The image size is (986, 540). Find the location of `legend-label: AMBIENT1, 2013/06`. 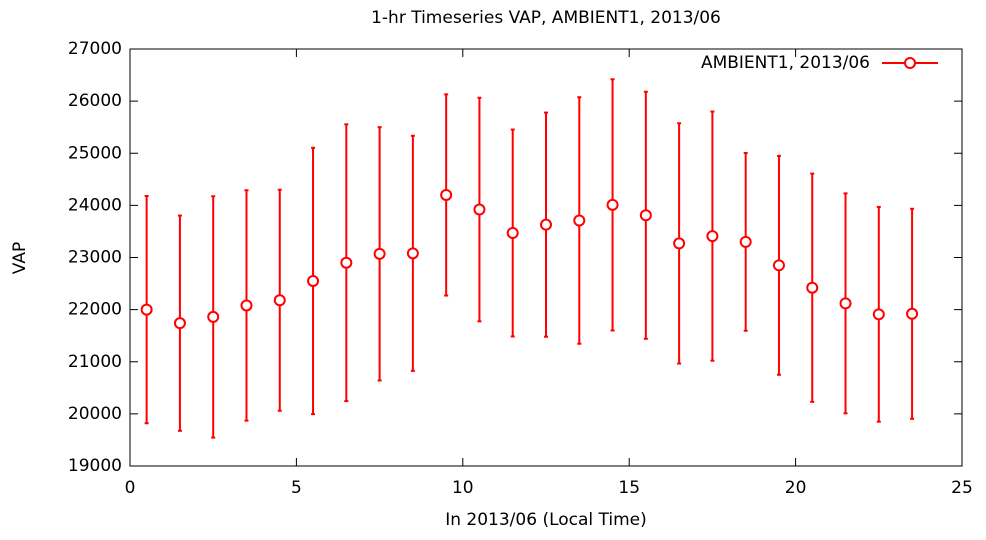

legend-label: AMBIENT1, 2013/06 is located at coordinates (785, 63).